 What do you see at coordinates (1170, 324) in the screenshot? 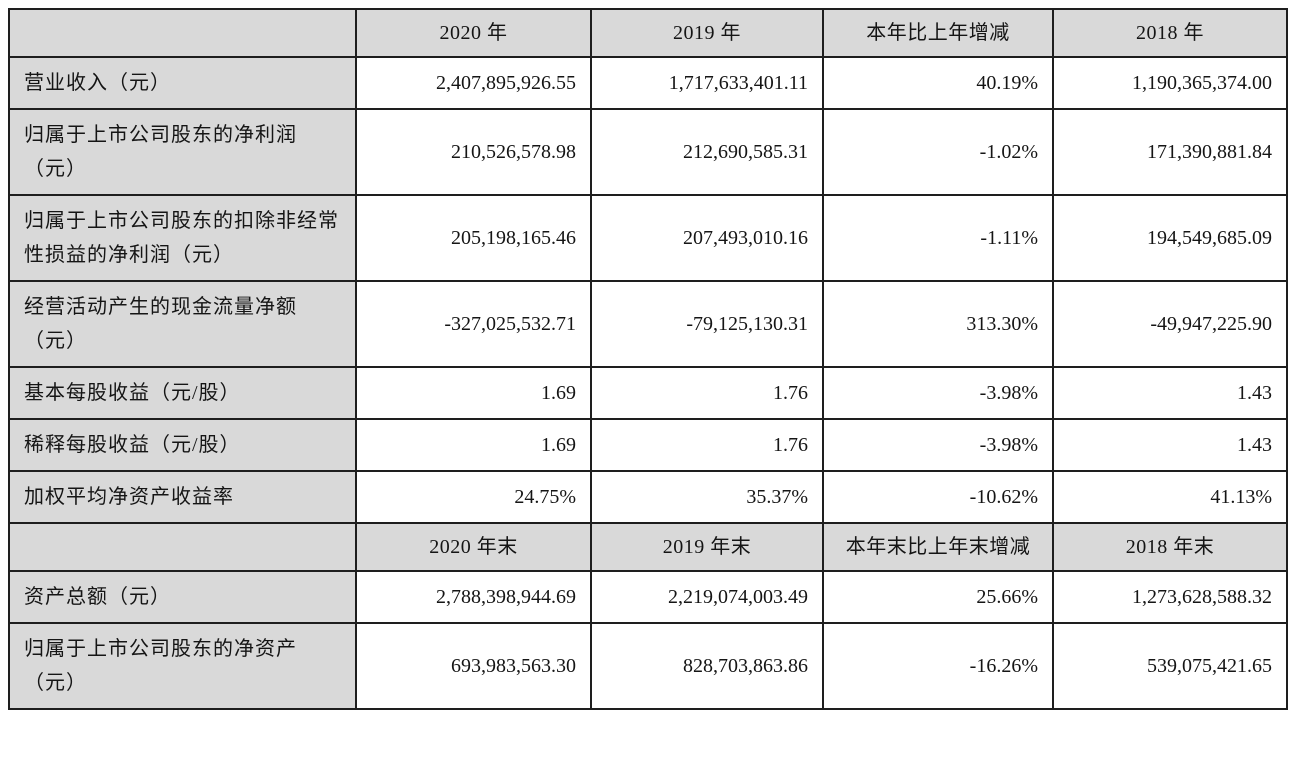
I see `table-cell: -49,947,225.90` at bounding box center [1170, 324].